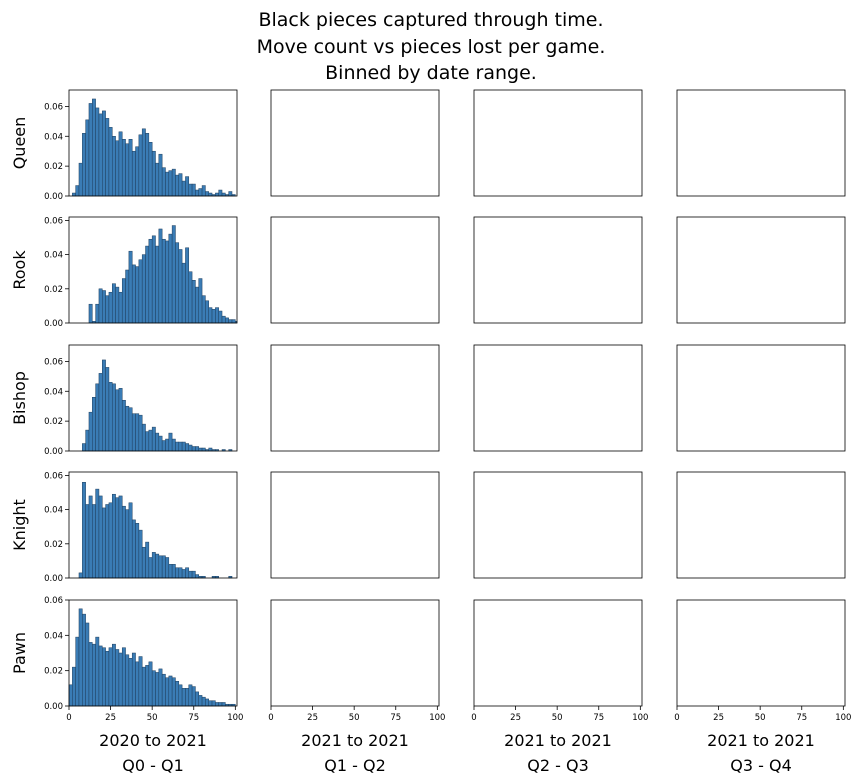 This screenshot has width=863, height=782. Describe the element at coordinates (355, 765) in the screenshot. I see `column-label-line2: Q1 - Q2` at that location.